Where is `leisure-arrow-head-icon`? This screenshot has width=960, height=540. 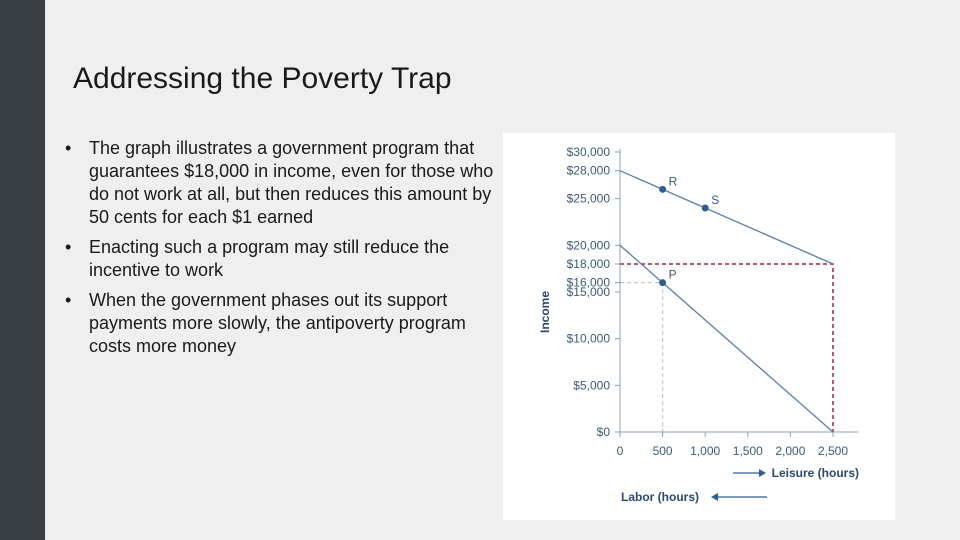 leisure-arrow-head-icon is located at coordinates (762, 473).